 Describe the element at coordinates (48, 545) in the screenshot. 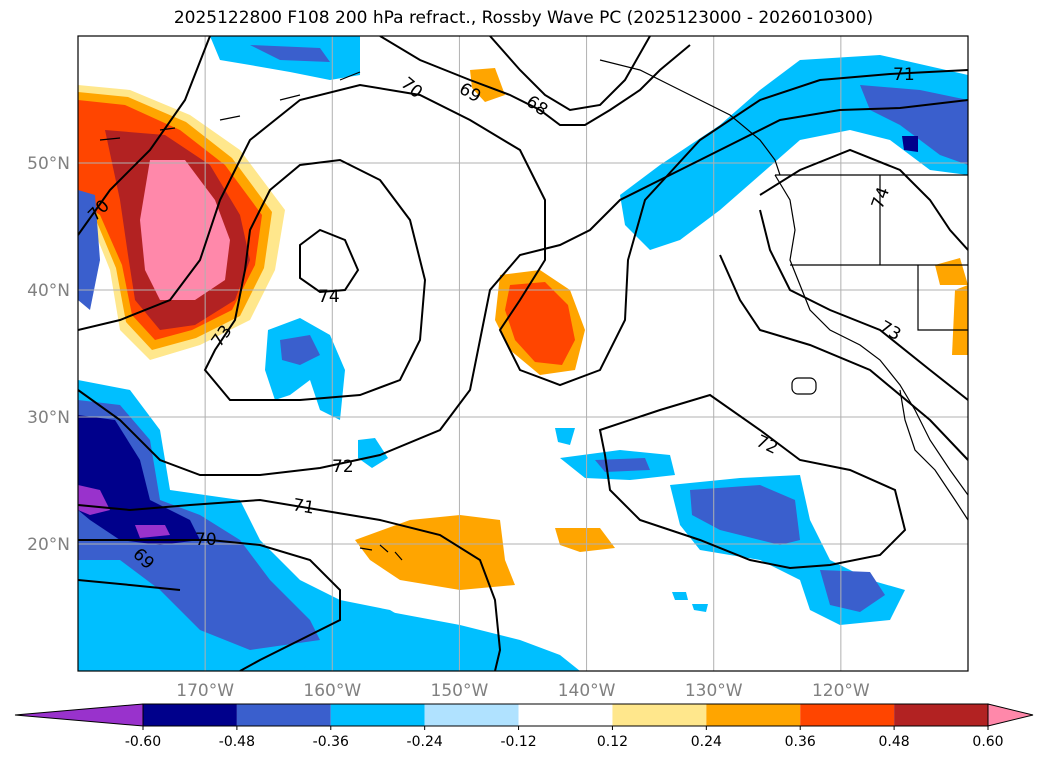

I see `lat-tick-label: 20°N` at that location.